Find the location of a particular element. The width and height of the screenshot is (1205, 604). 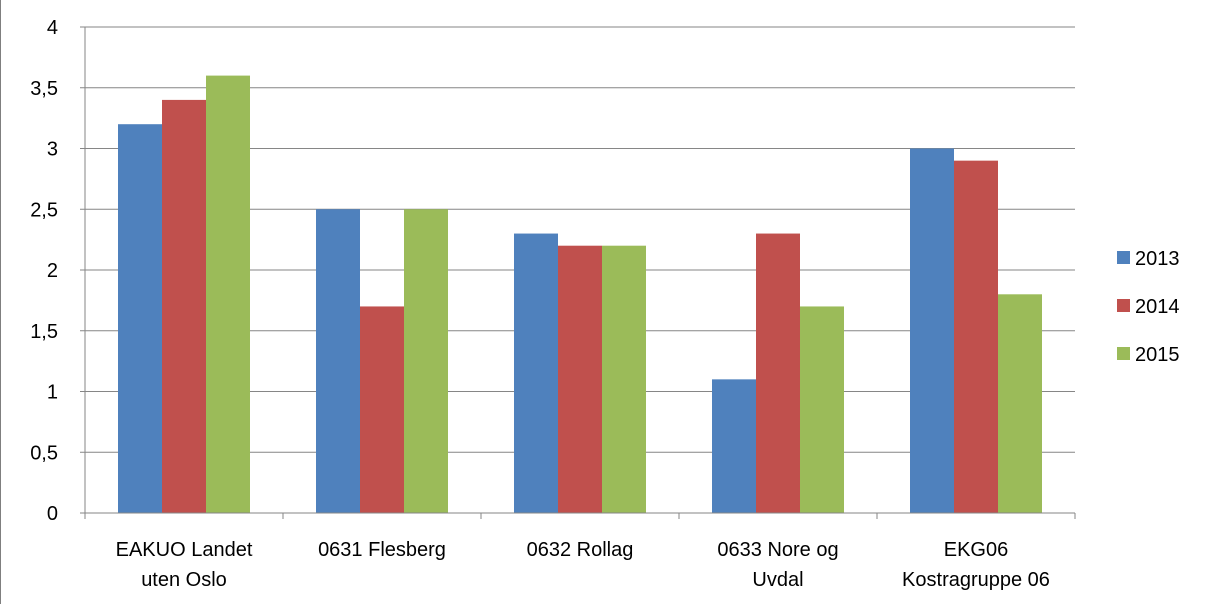

x-tick-label: 0633 Nore og is located at coordinates (777, 550).